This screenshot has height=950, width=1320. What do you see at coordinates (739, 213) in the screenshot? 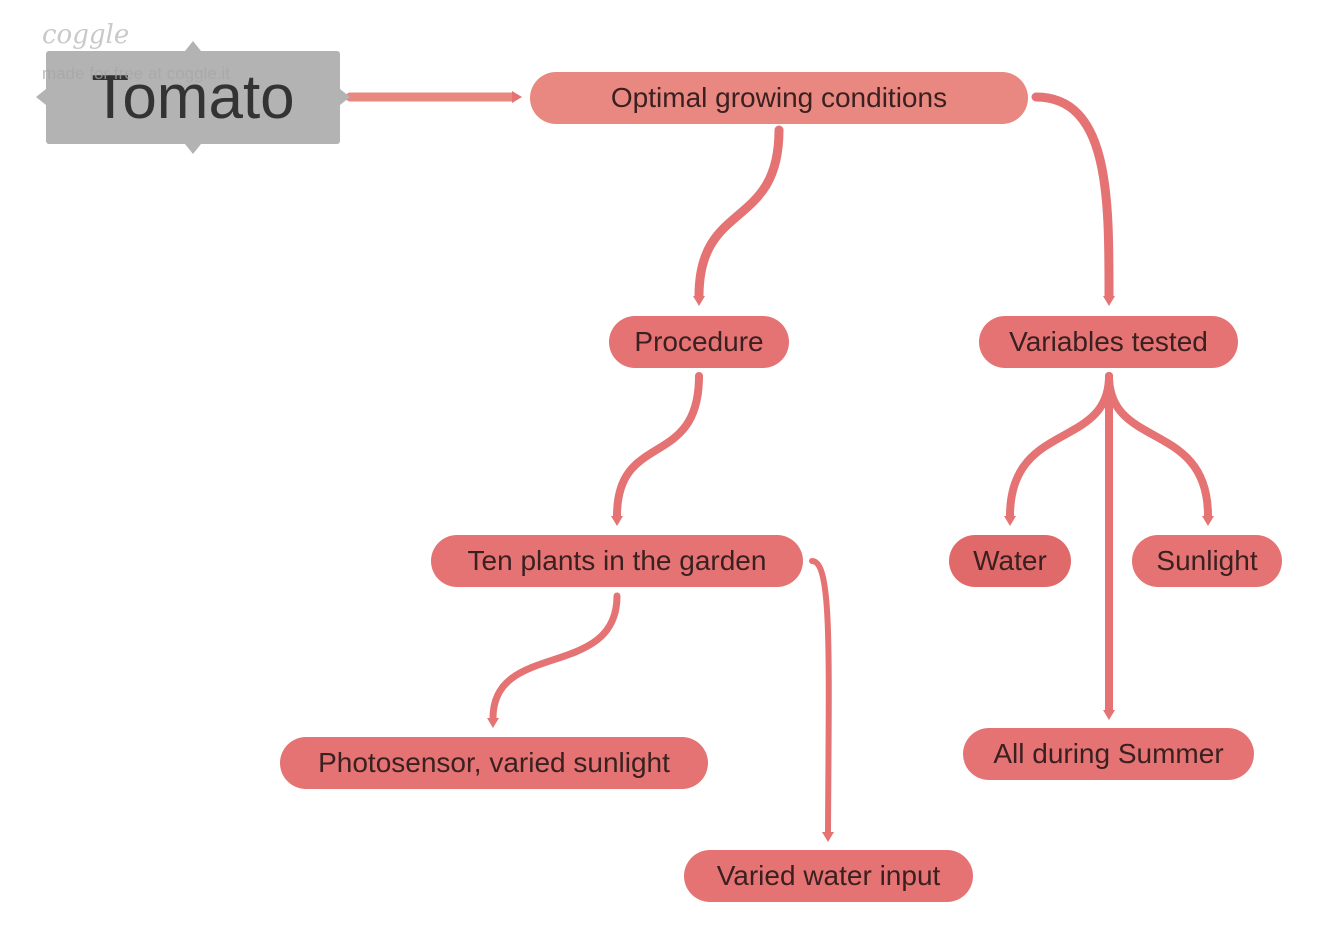
I see `link-optimal-procedure` at bounding box center [739, 213].